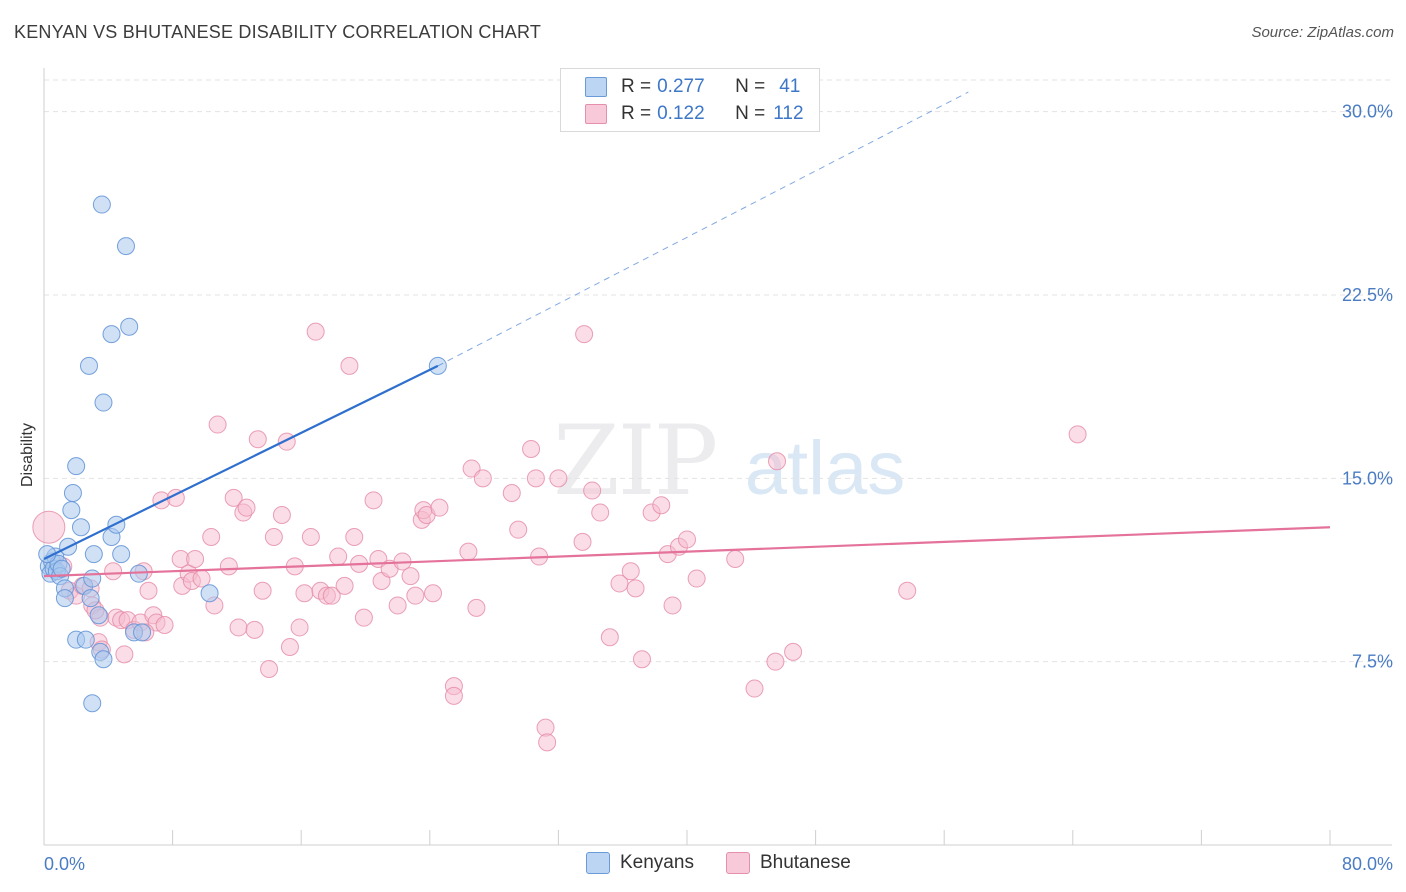  I want to click on legend-label-bhutanese: Bhutanese, so click(805, 862).